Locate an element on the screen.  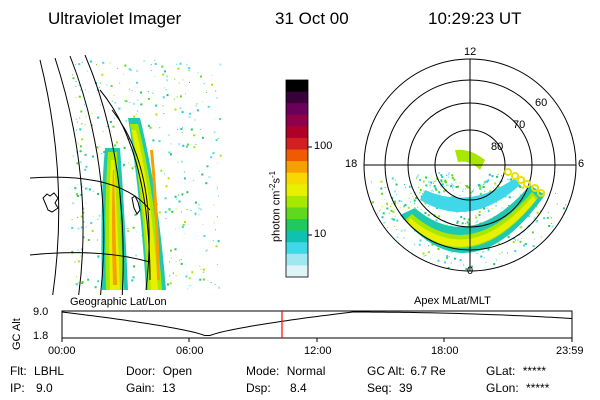
alt-xtick-2359: 23:59 is located at coordinates (570, 351).